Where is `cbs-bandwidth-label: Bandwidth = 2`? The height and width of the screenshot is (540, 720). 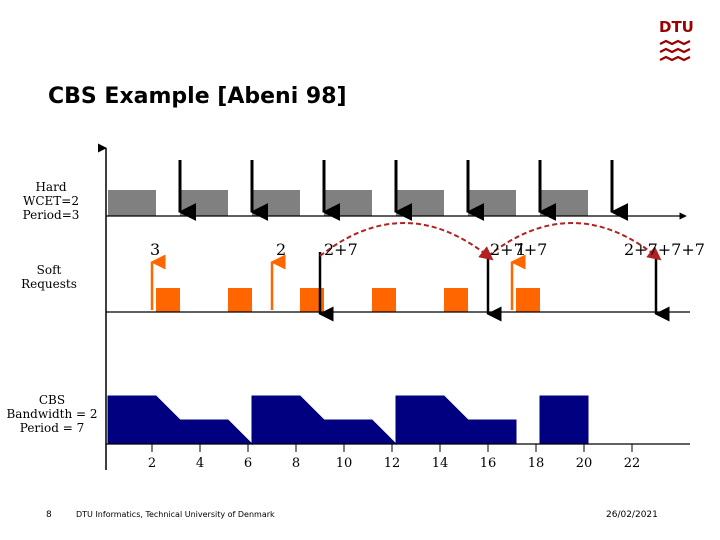
cbs-bandwidth-label: Bandwidth = 2 is located at coordinates (52, 414).